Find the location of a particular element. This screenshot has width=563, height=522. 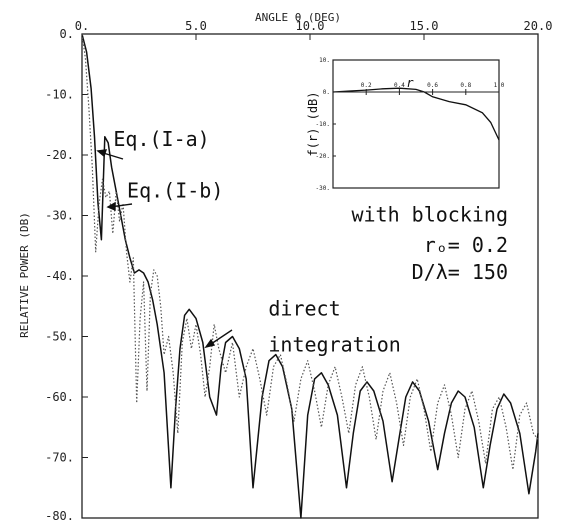

arrowhead-direct is located at coordinates (210, 343).